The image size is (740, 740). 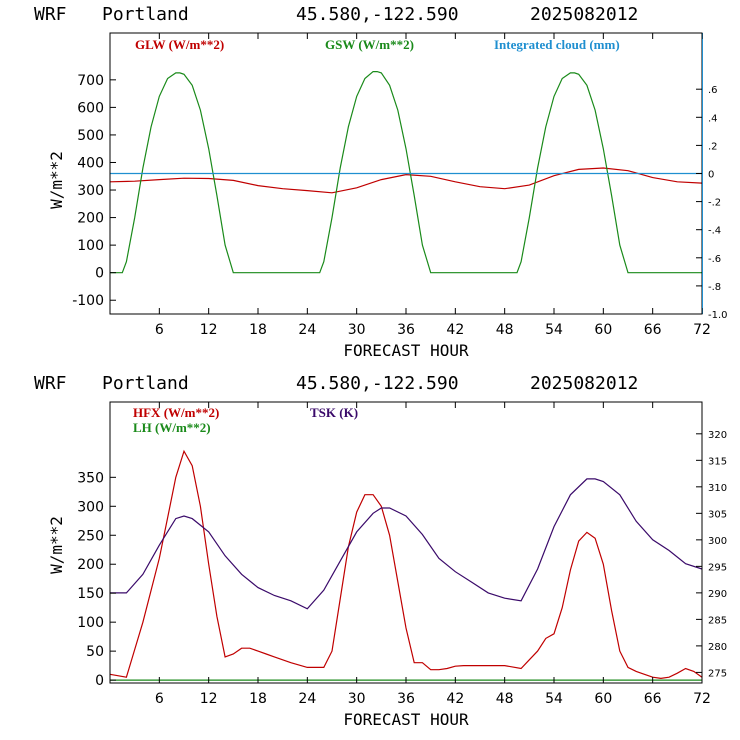 I want to click on bottom-y2-tick-label: 290, so click(x=717, y=594).